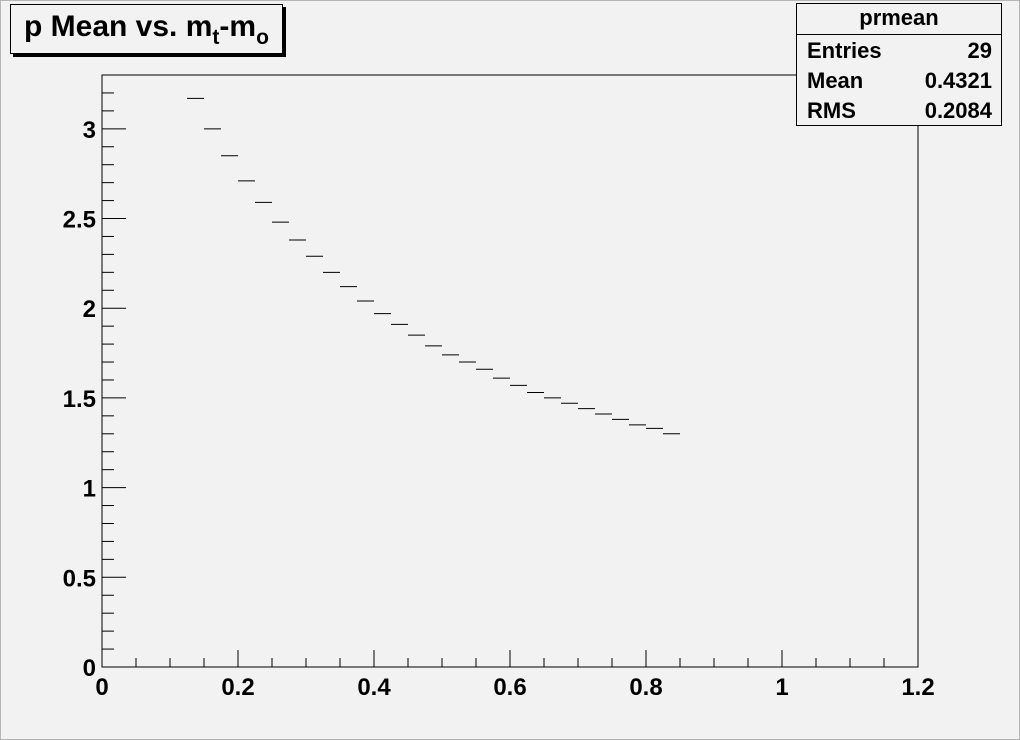  I want to click on x-tick-label: 0.6, so click(509, 687).